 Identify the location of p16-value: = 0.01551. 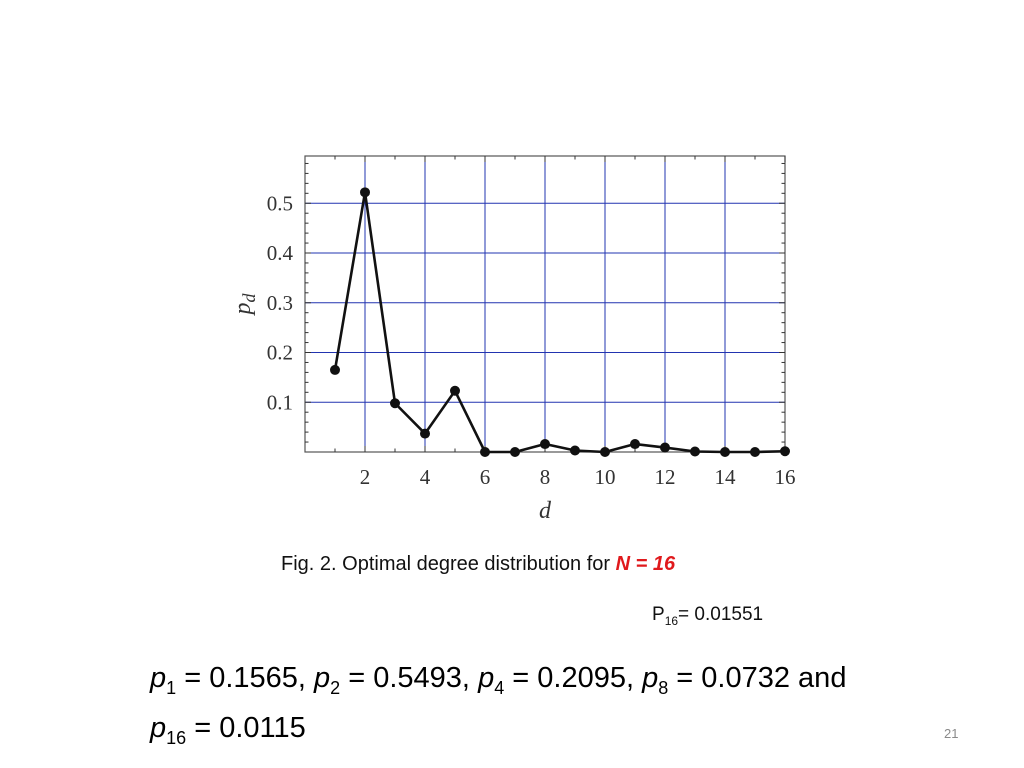
(721, 614).